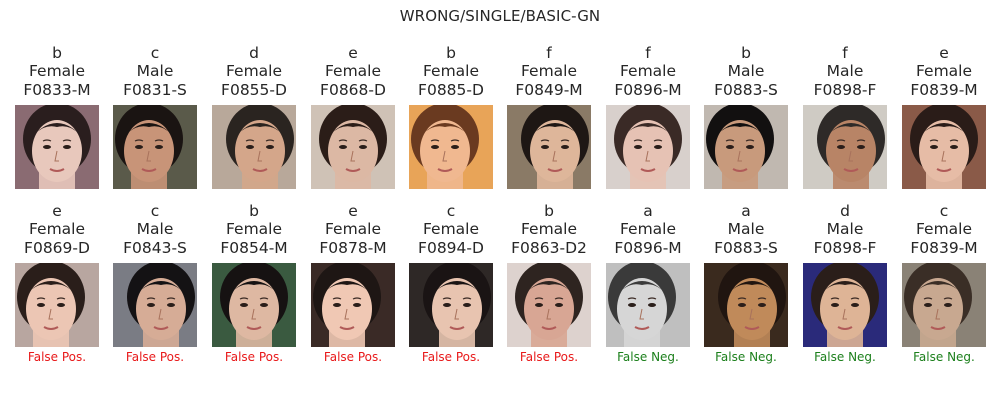  I want to click on face-sample: f Female F0849-M, so click(549, 132).